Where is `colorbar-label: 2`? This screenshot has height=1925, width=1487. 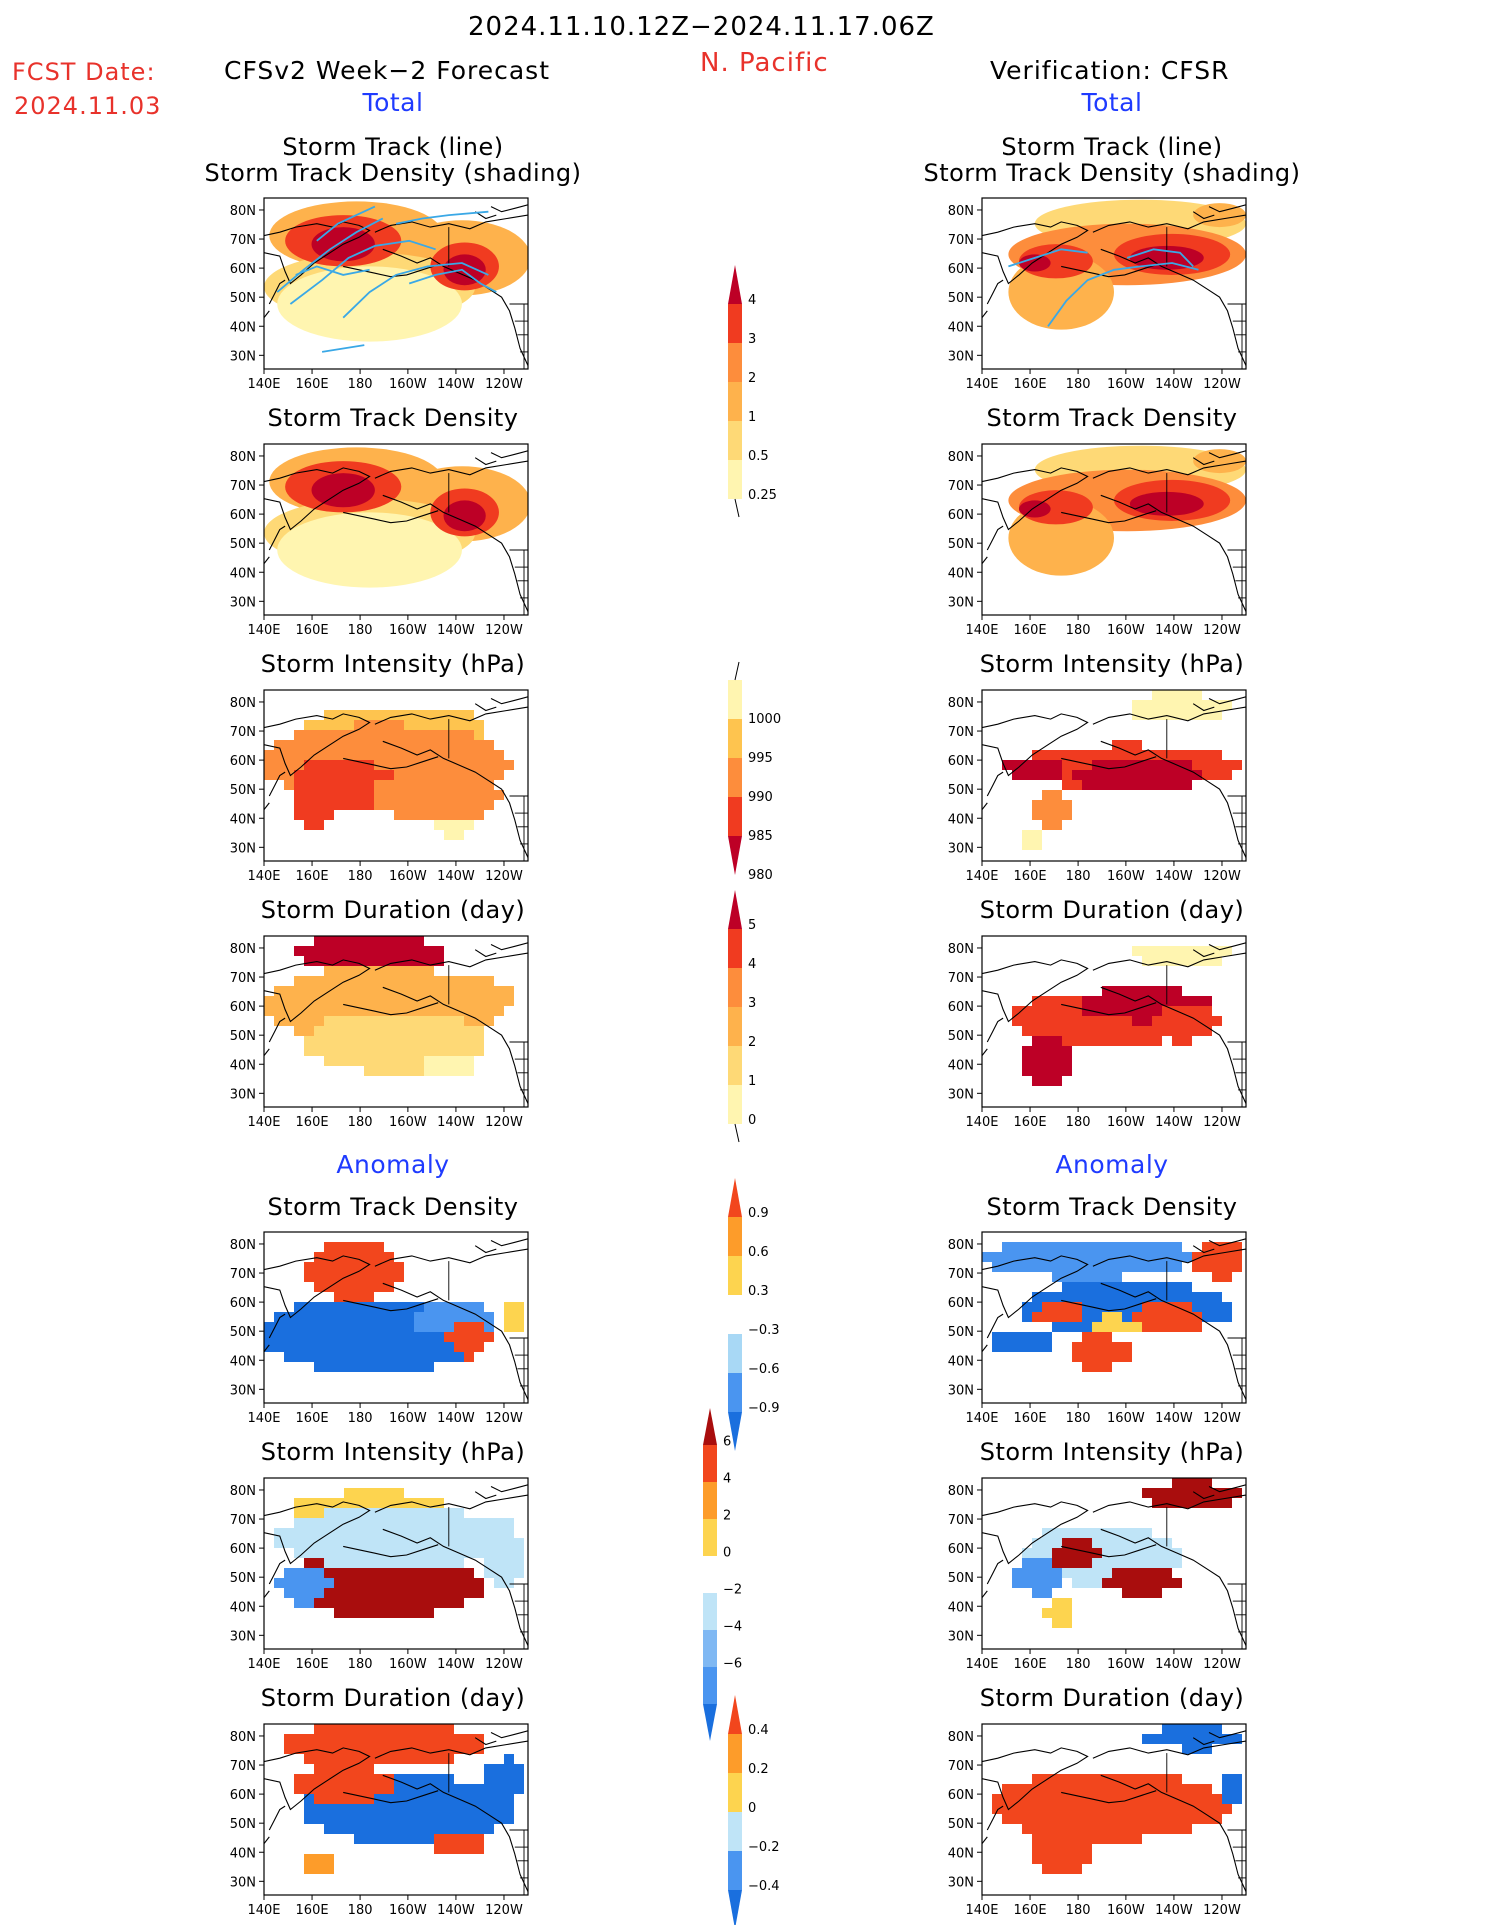 colorbar-label: 2 is located at coordinates (752, 378).